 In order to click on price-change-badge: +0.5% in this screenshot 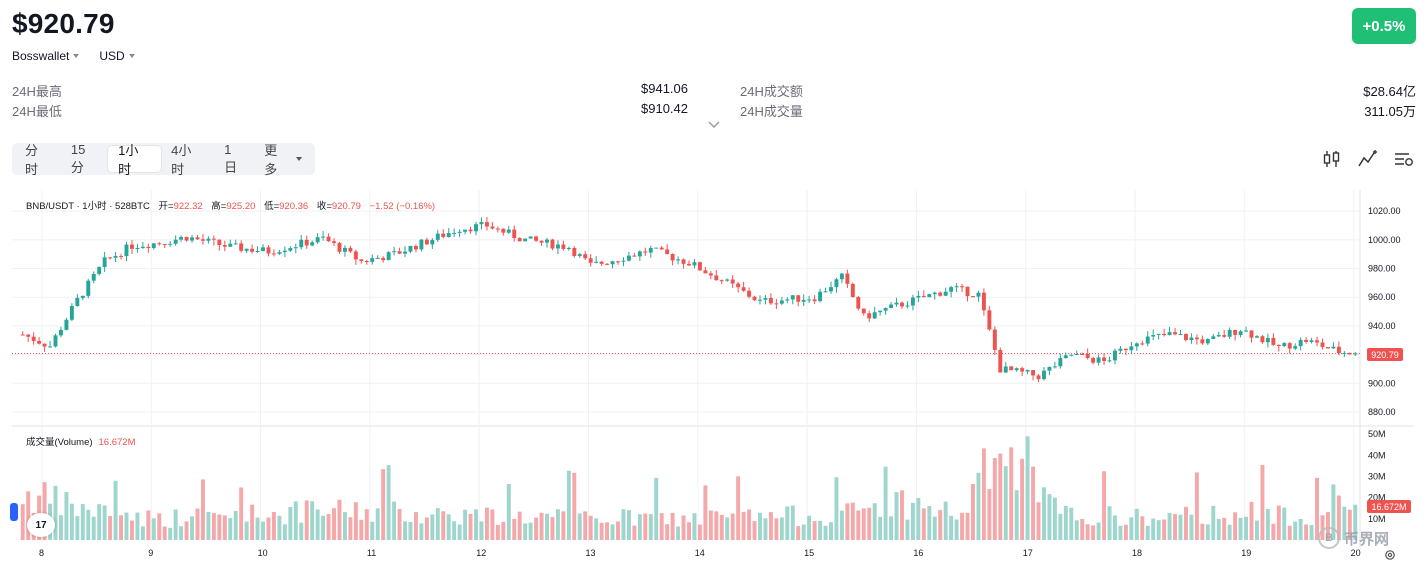, I will do `click(1384, 26)`.